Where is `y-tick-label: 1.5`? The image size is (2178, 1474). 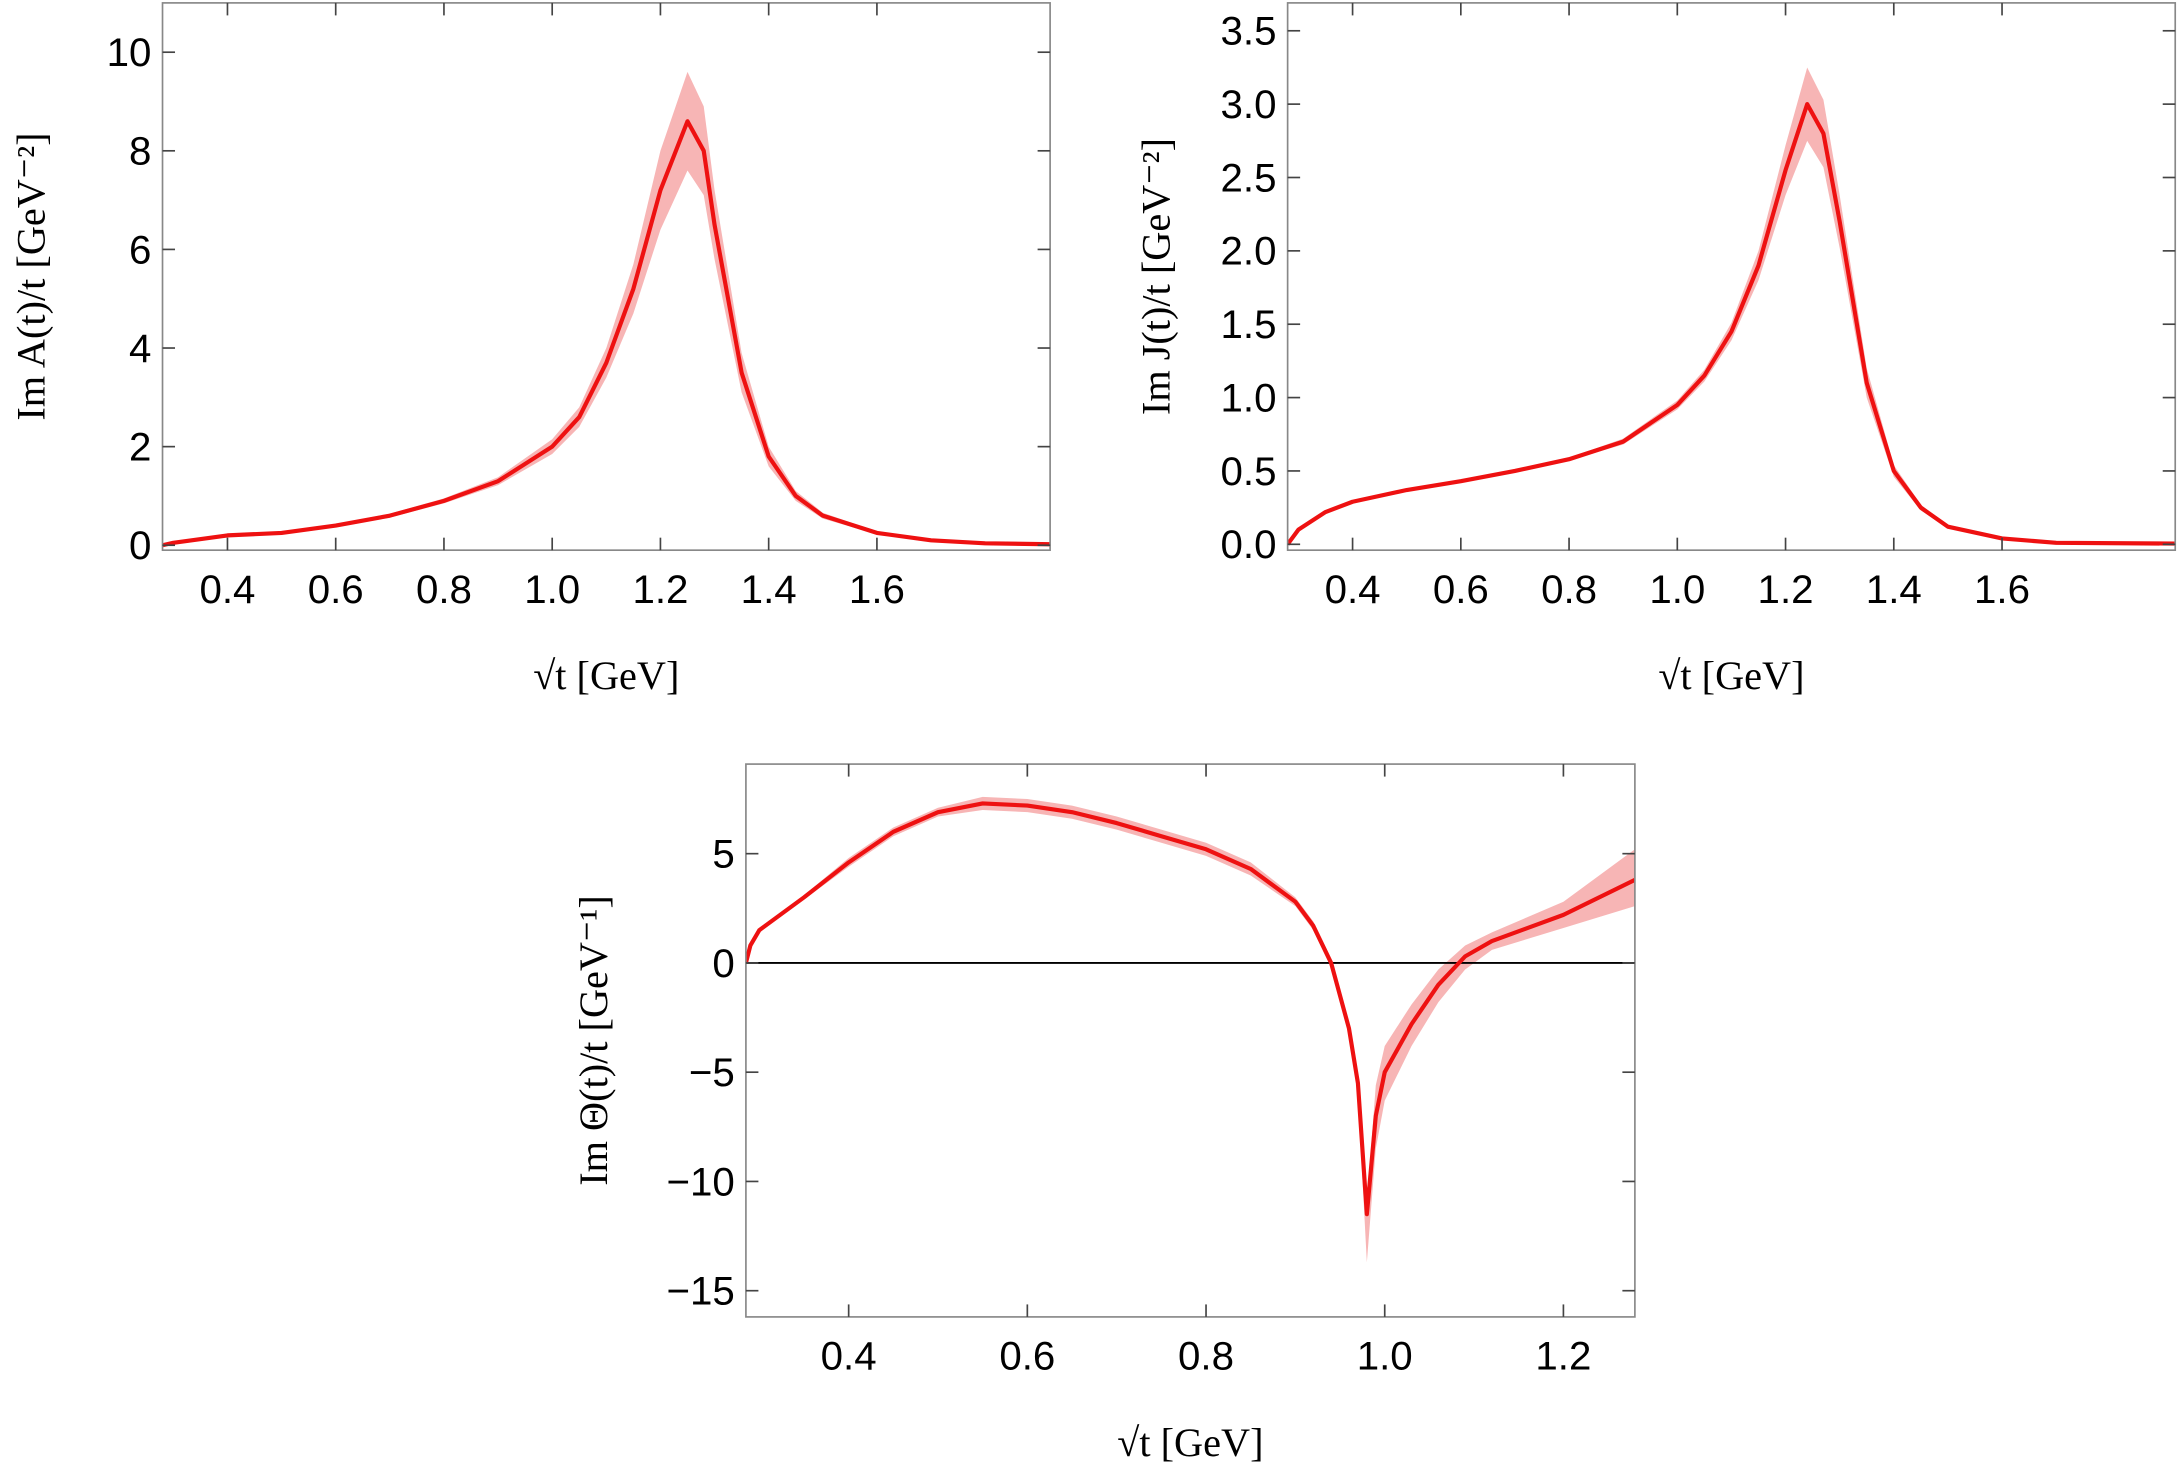 y-tick-label: 1.5 is located at coordinates (1249, 324).